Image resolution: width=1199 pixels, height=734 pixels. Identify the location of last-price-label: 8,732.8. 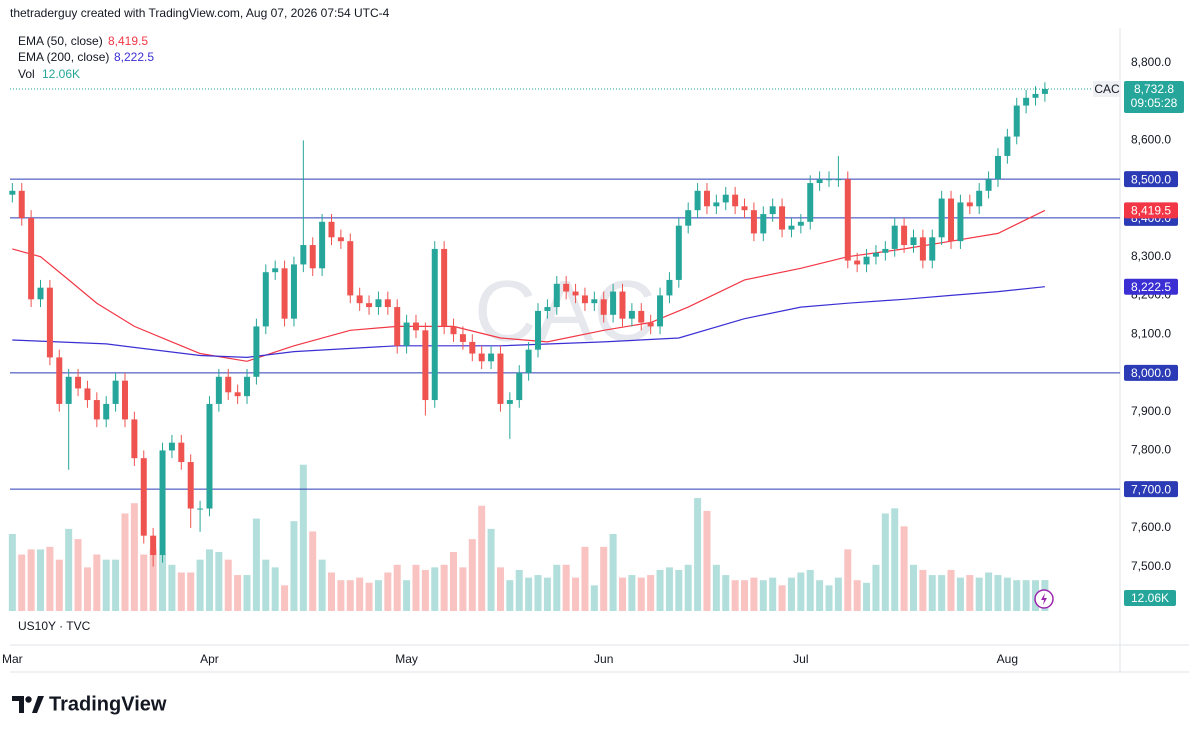
(1154, 89).